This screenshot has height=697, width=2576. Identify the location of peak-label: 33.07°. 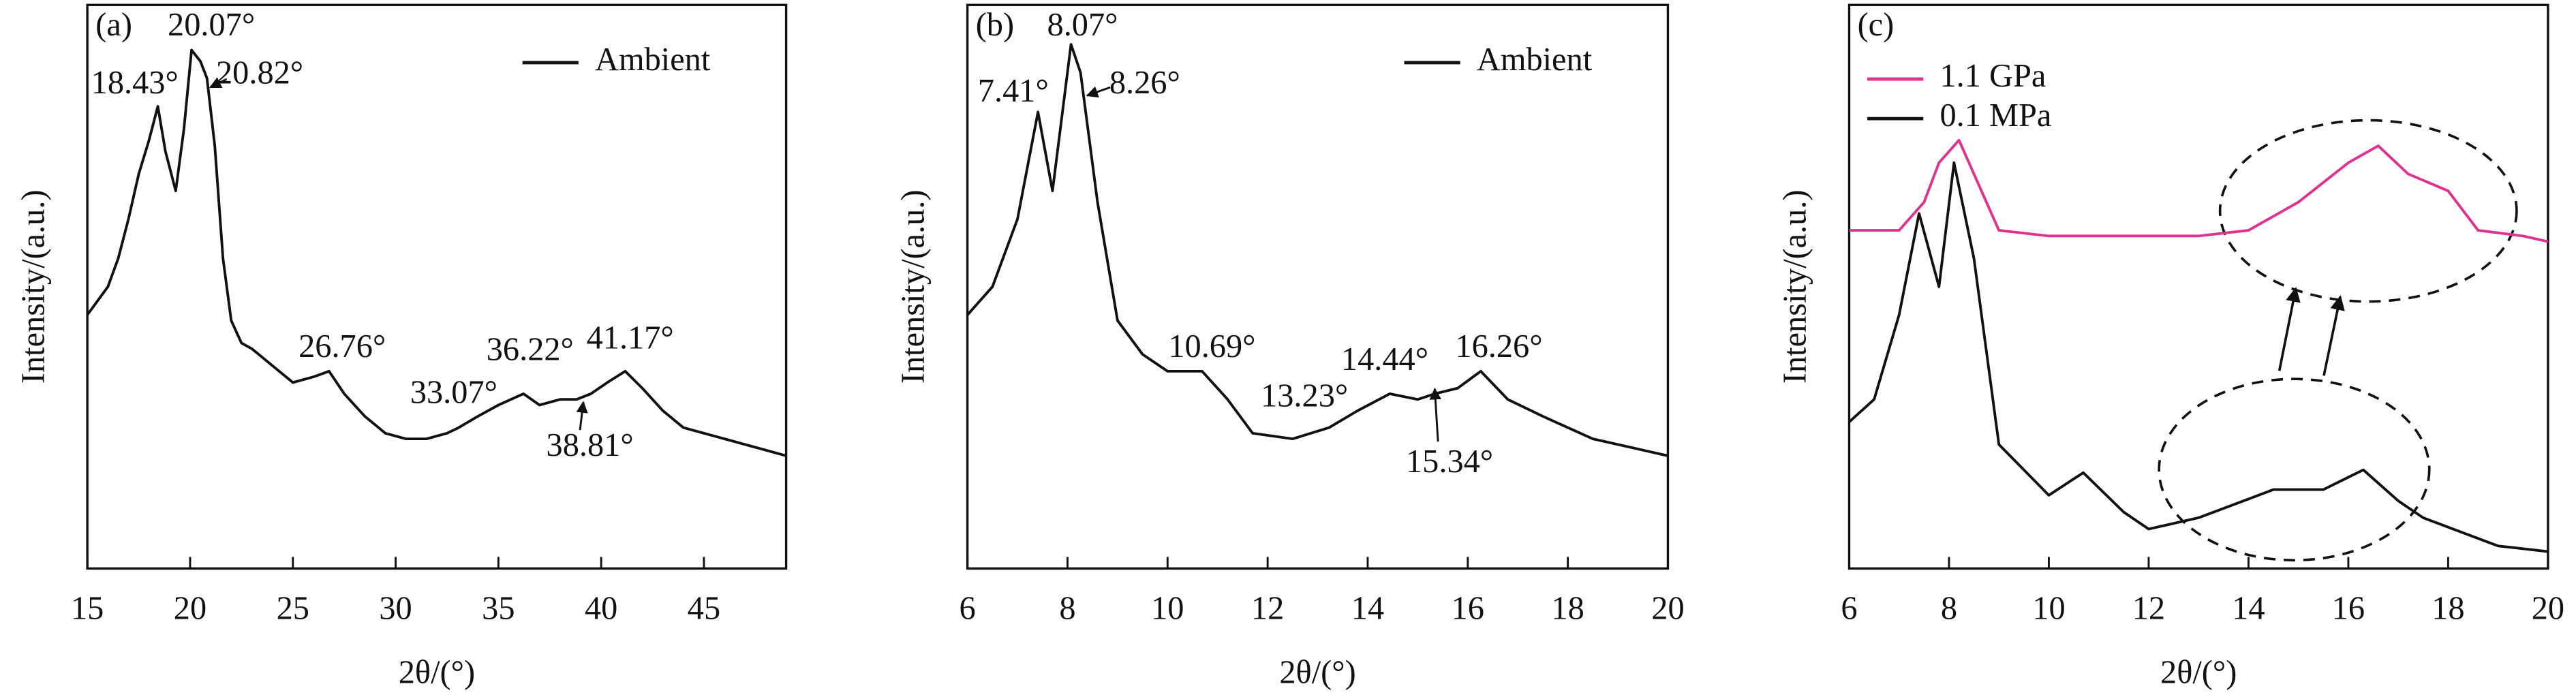
(453, 393).